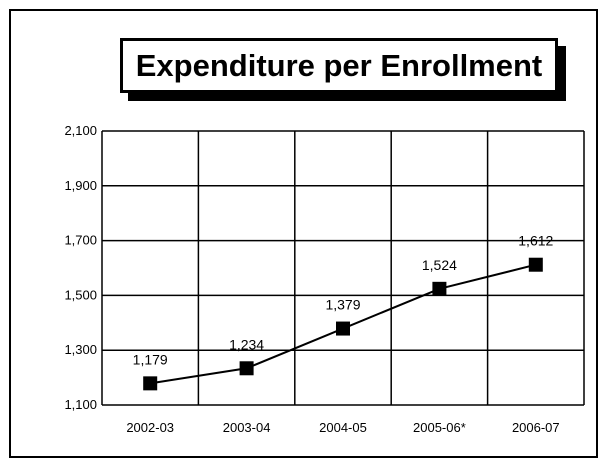  Describe the element at coordinates (80, 130) in the screenshot. I see `y-tick-label: 2,100` at that location.